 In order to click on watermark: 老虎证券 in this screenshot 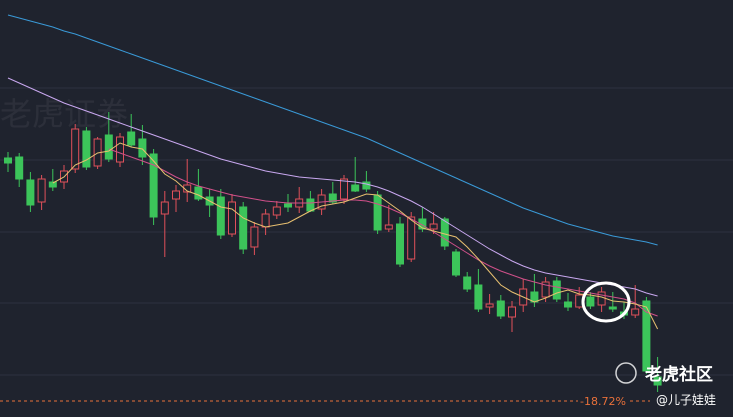, I will do `click(64, 114)`.